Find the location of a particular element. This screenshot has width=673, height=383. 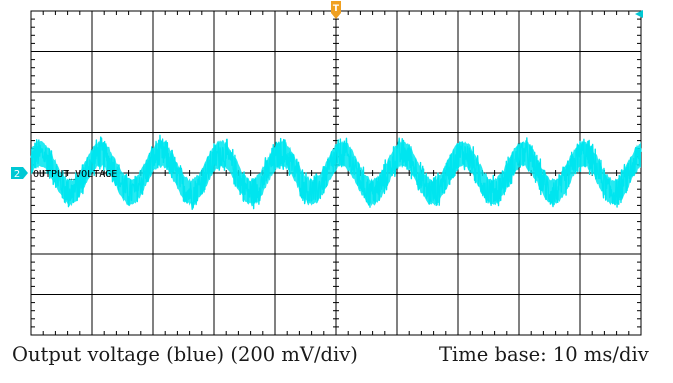

trigger-marker-label: T is located at coordinates (336, 9).